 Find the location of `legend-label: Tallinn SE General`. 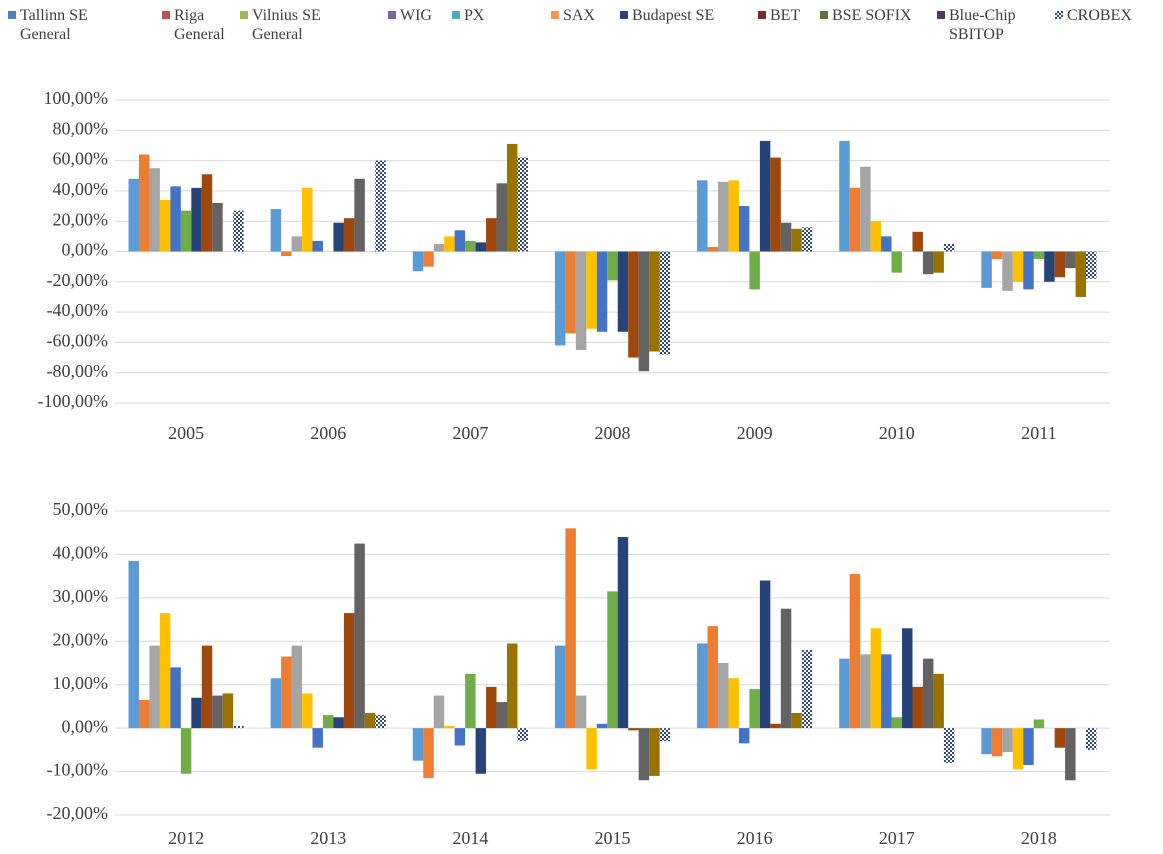

legend-label: Tallinn SE General is located at coordinates (54, 25).